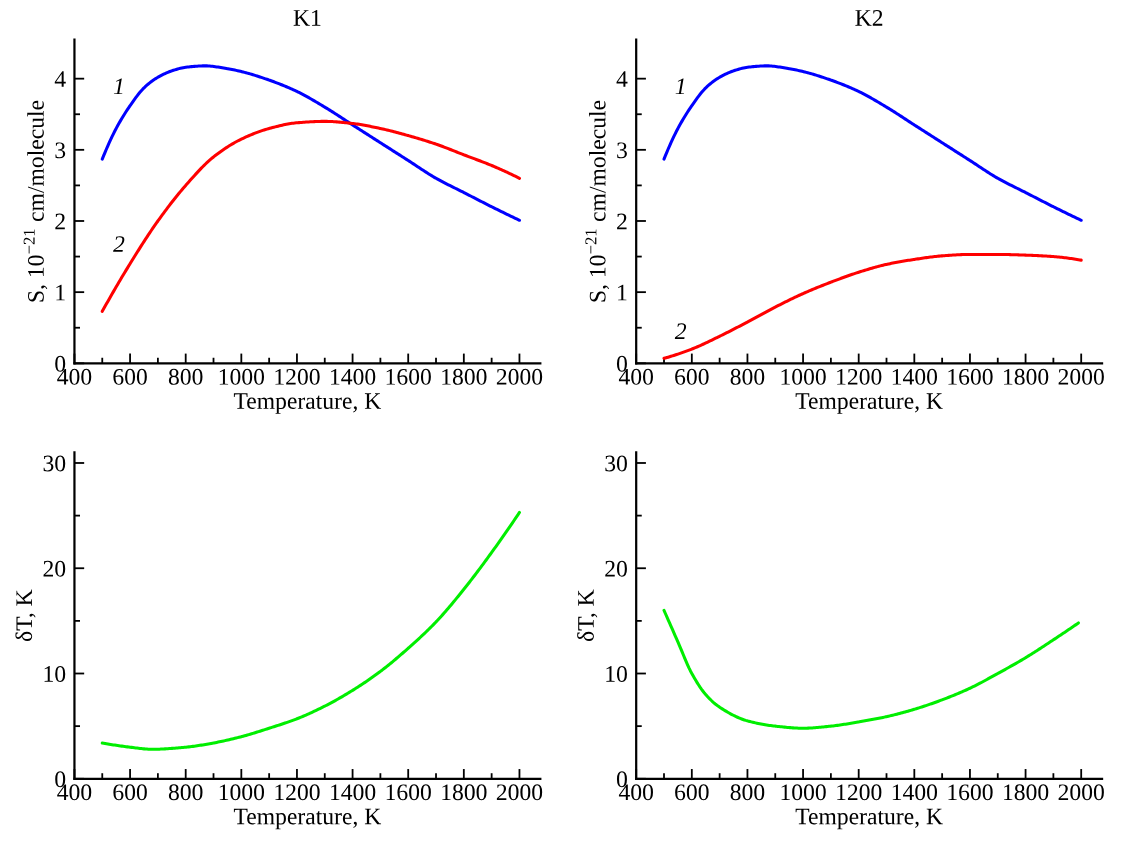  I want to click on chart-title: K1, so click(307, 18).